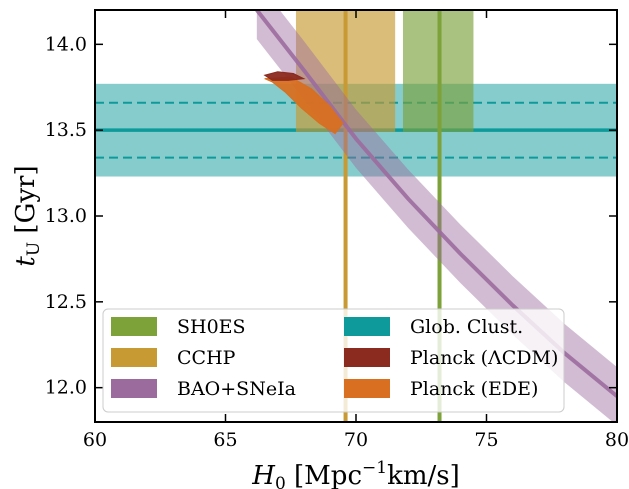  What do you see at coordinates (225, 440) in the screenshot?
I see `x-tick-label-65: 65` at bounding box center [225, 440].